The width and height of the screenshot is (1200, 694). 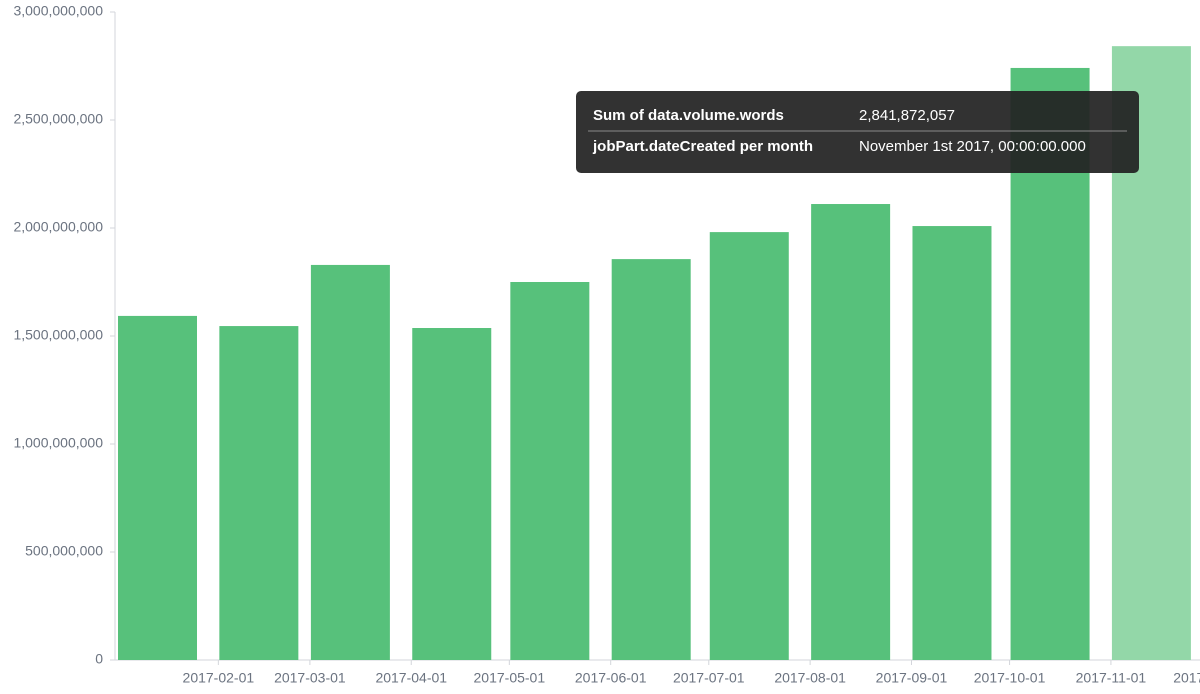 I want to click on x-tick-label: 2017-04-01, so click(x=411, y=678).